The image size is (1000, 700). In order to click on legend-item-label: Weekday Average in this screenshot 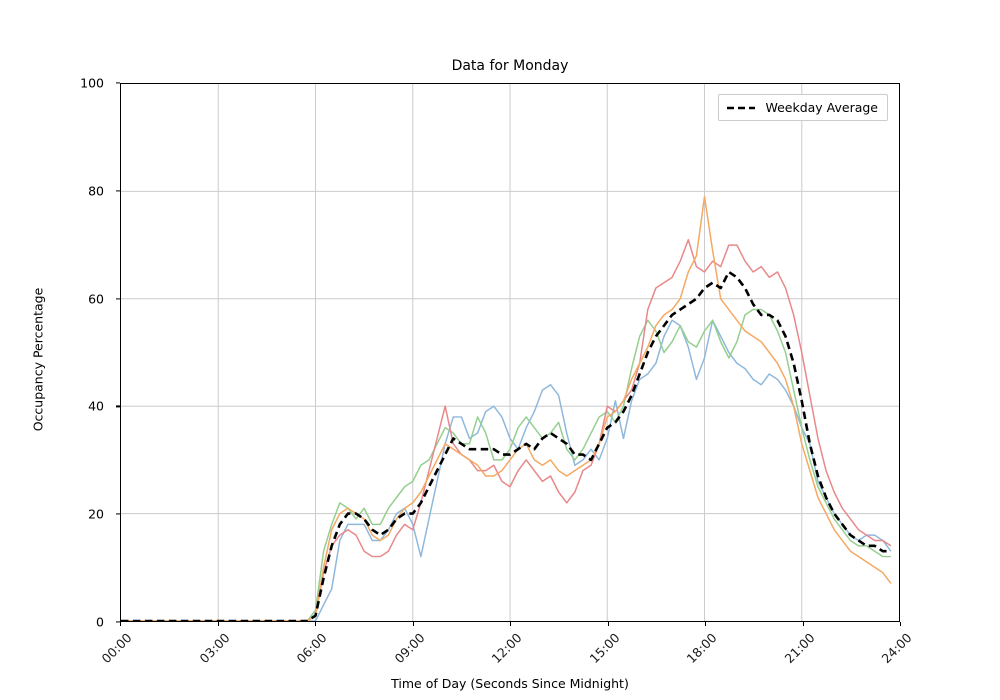, I will do `click(821, 107)`.